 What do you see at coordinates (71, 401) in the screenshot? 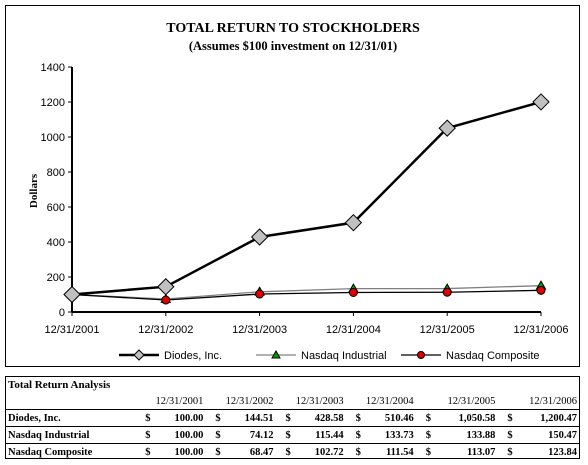
I see `header-blank` at bounding box center [71, 401].